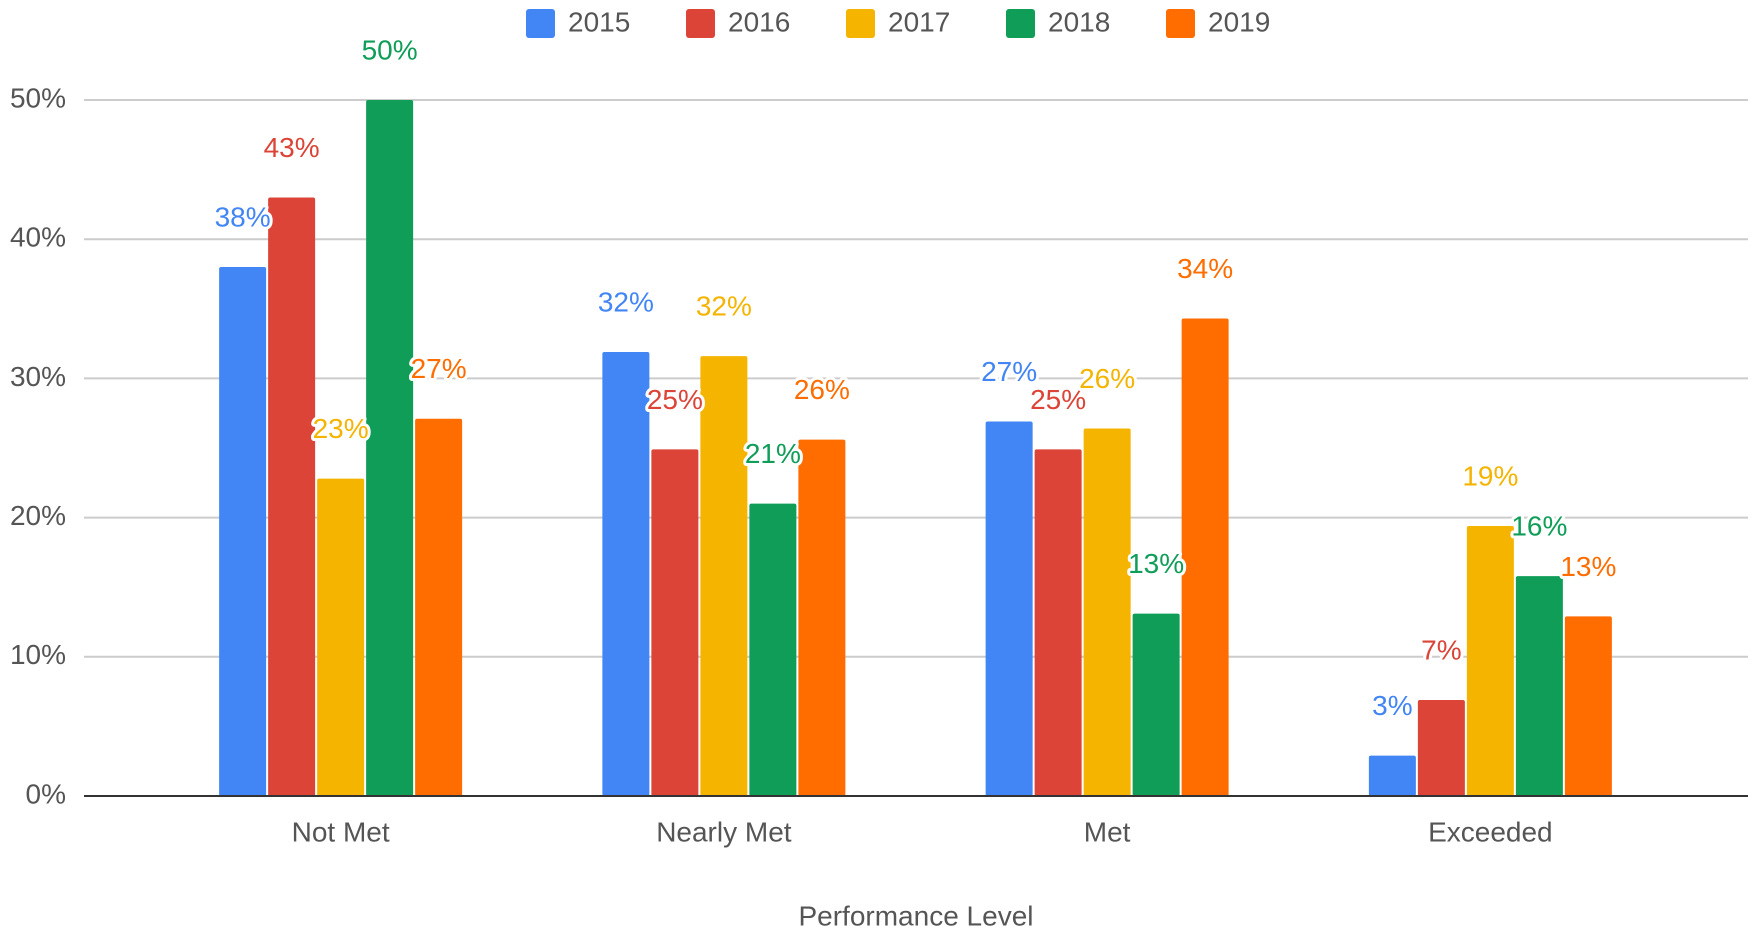 Image resolution: width=1757 pixels, height=935 pixels. What do you see at coordinates (1539, 525) in the screenshot?
I see `data-label: 16%` at bounding box center [1539, 525].